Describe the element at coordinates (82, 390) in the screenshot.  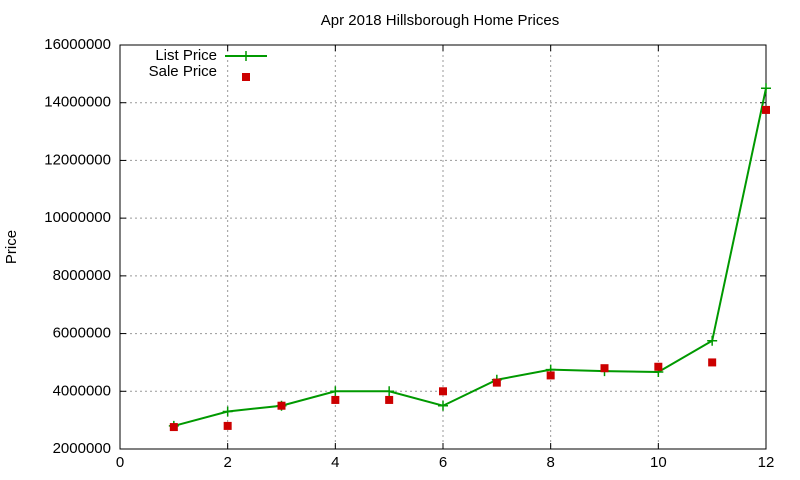
I see `y-tick-label: 4000000` at that location.